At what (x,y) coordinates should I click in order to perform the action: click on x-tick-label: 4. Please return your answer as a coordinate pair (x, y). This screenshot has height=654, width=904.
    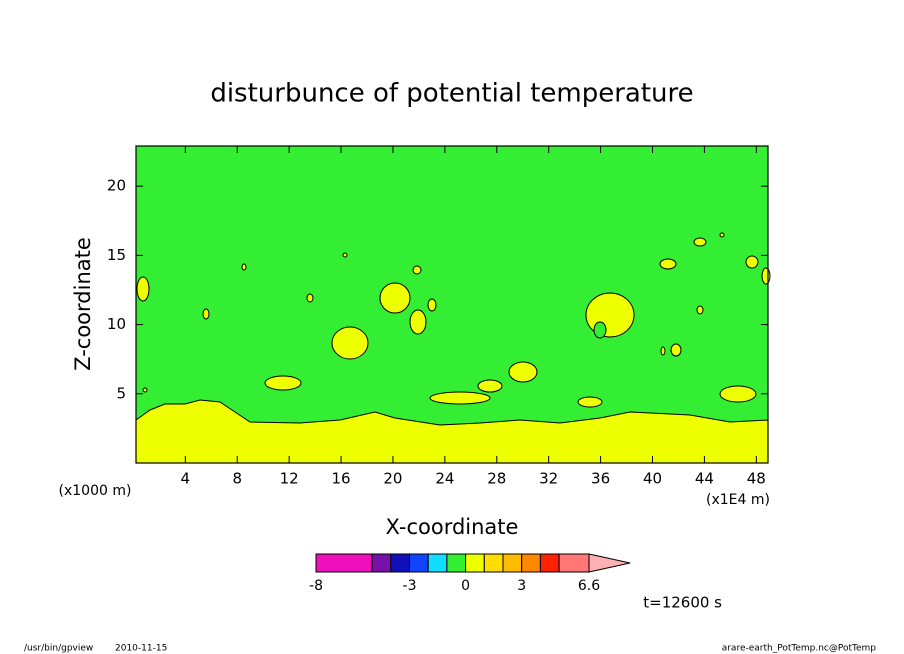
    Looking at the image, I should click on (186, 479).